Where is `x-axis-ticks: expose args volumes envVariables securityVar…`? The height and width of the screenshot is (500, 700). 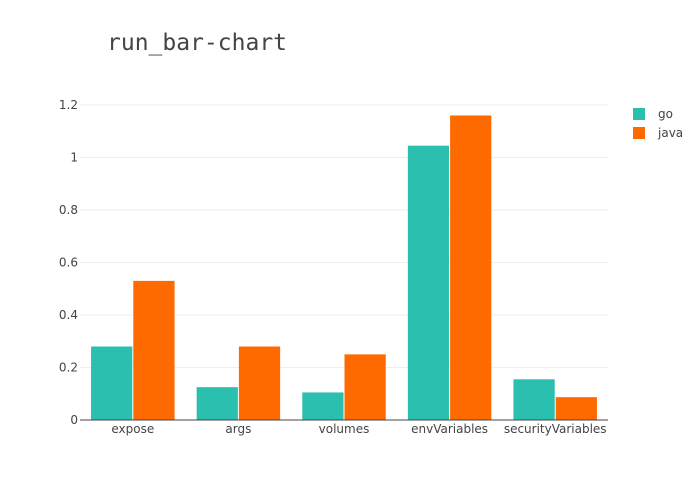
x-axis-ticks: expose args volumes envVariables securityVar… is located at coordinates (358, 429).